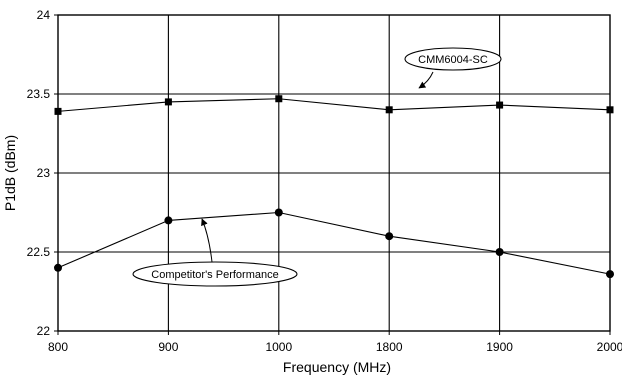 The height and width of the screenshot is (380, 622). Describe the element at coordinates (39, 252) in the screenshot. I see `y-tick-label: 22.5` at that location.